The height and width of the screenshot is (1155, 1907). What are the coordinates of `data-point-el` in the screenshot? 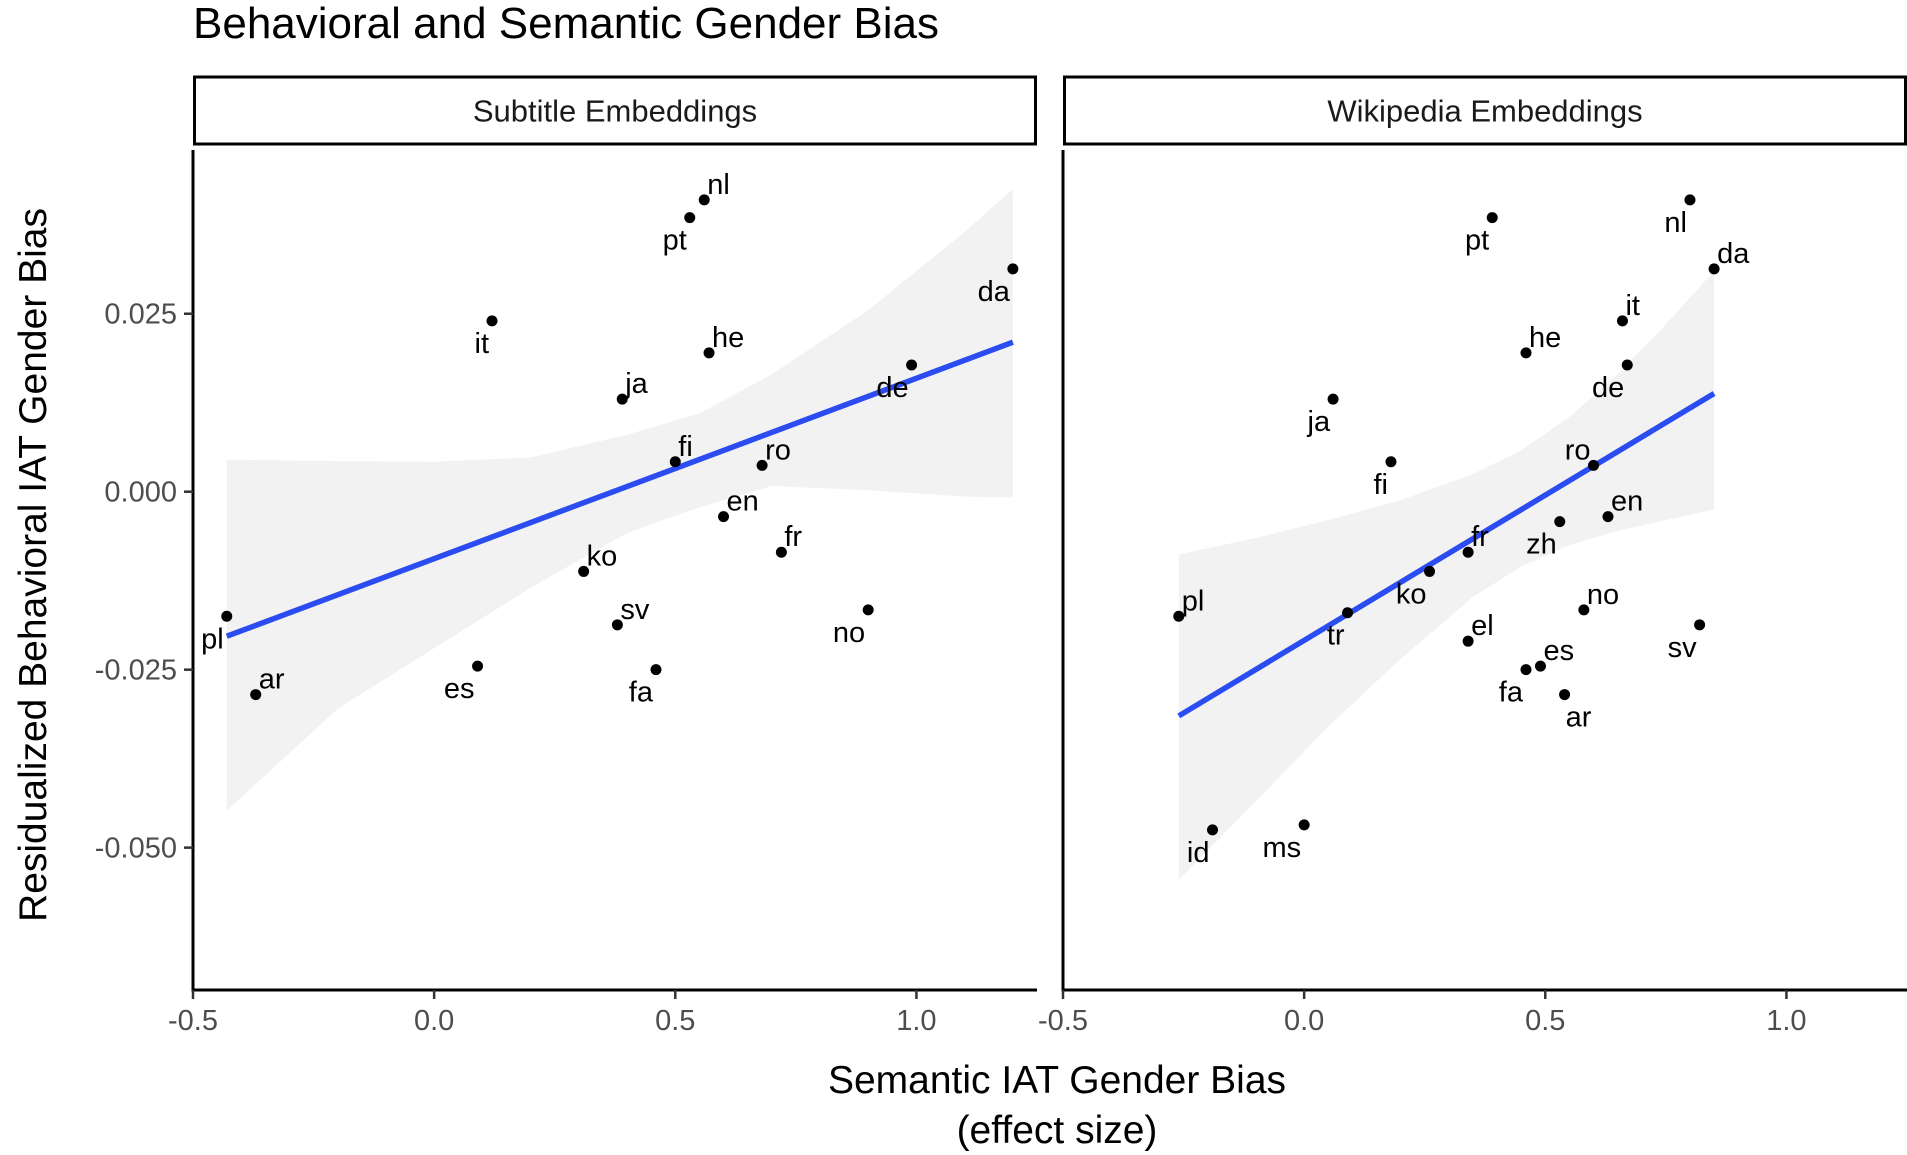 It's located at (1468, 641).